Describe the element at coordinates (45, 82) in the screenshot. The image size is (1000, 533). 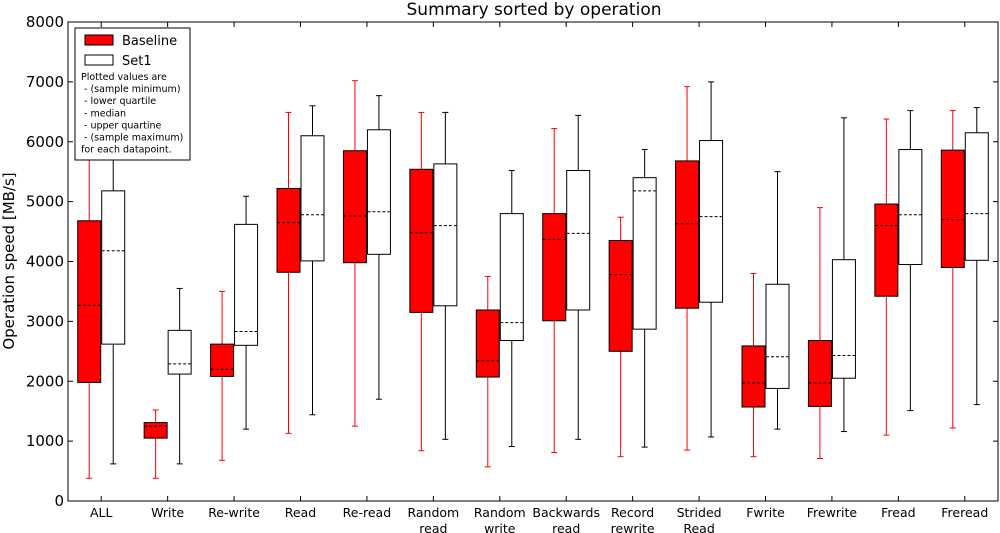
I see `y-tick-label: 7000` at that location.